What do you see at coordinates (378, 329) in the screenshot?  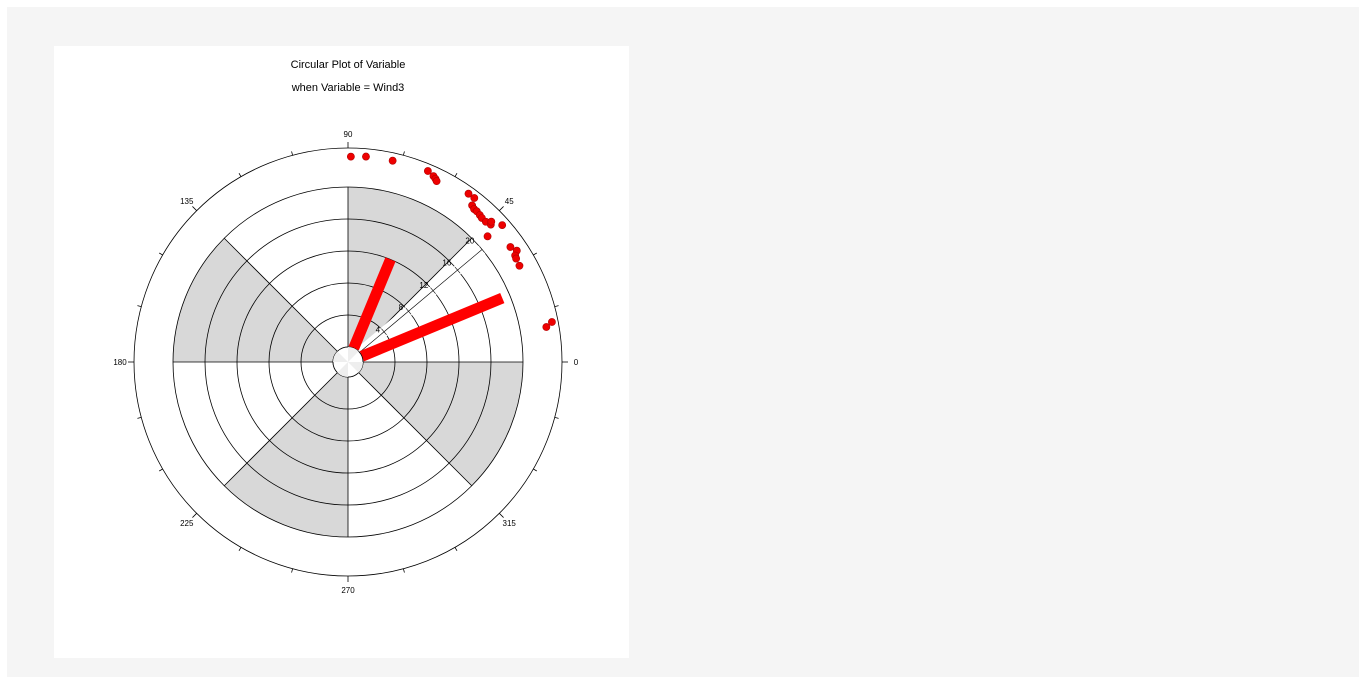 I see `radial-tick-label: 4` at bounding box center [378, 329].